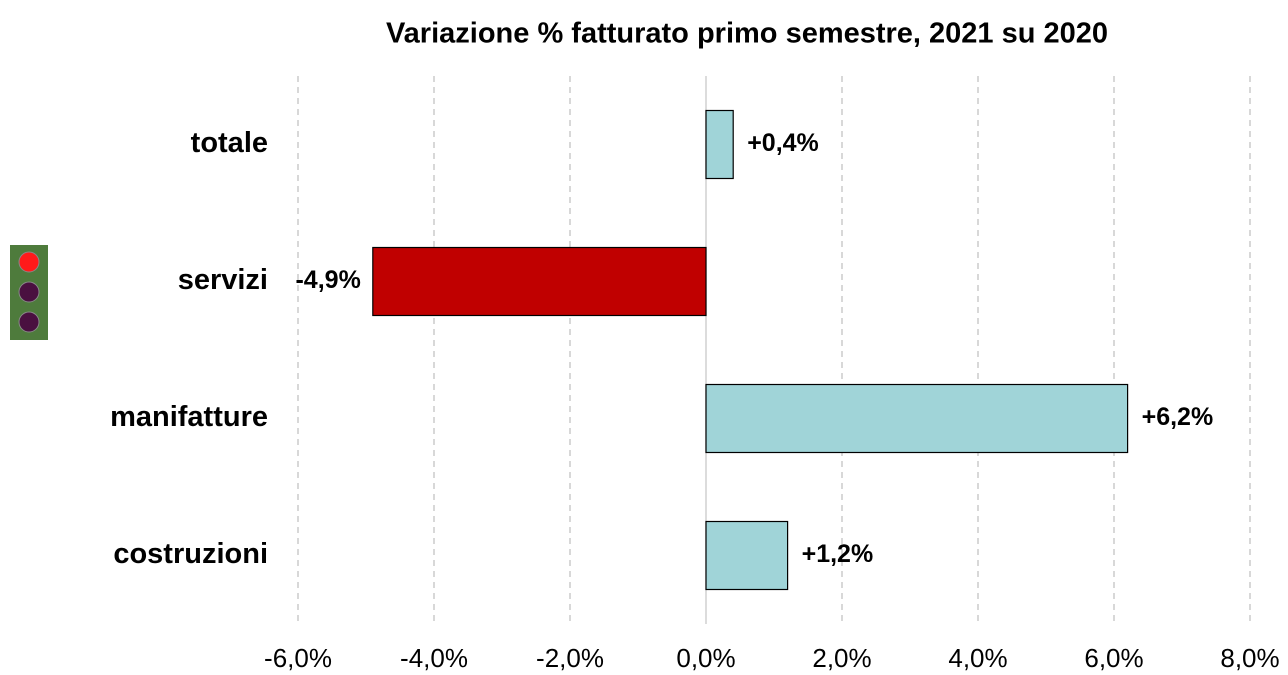 This screenshot has width=1288, height=675. What do you see at coordinates (298, 658) in the screenshot?
I see `x-tick-label: -6,0%` at bounding box center [298, 658].